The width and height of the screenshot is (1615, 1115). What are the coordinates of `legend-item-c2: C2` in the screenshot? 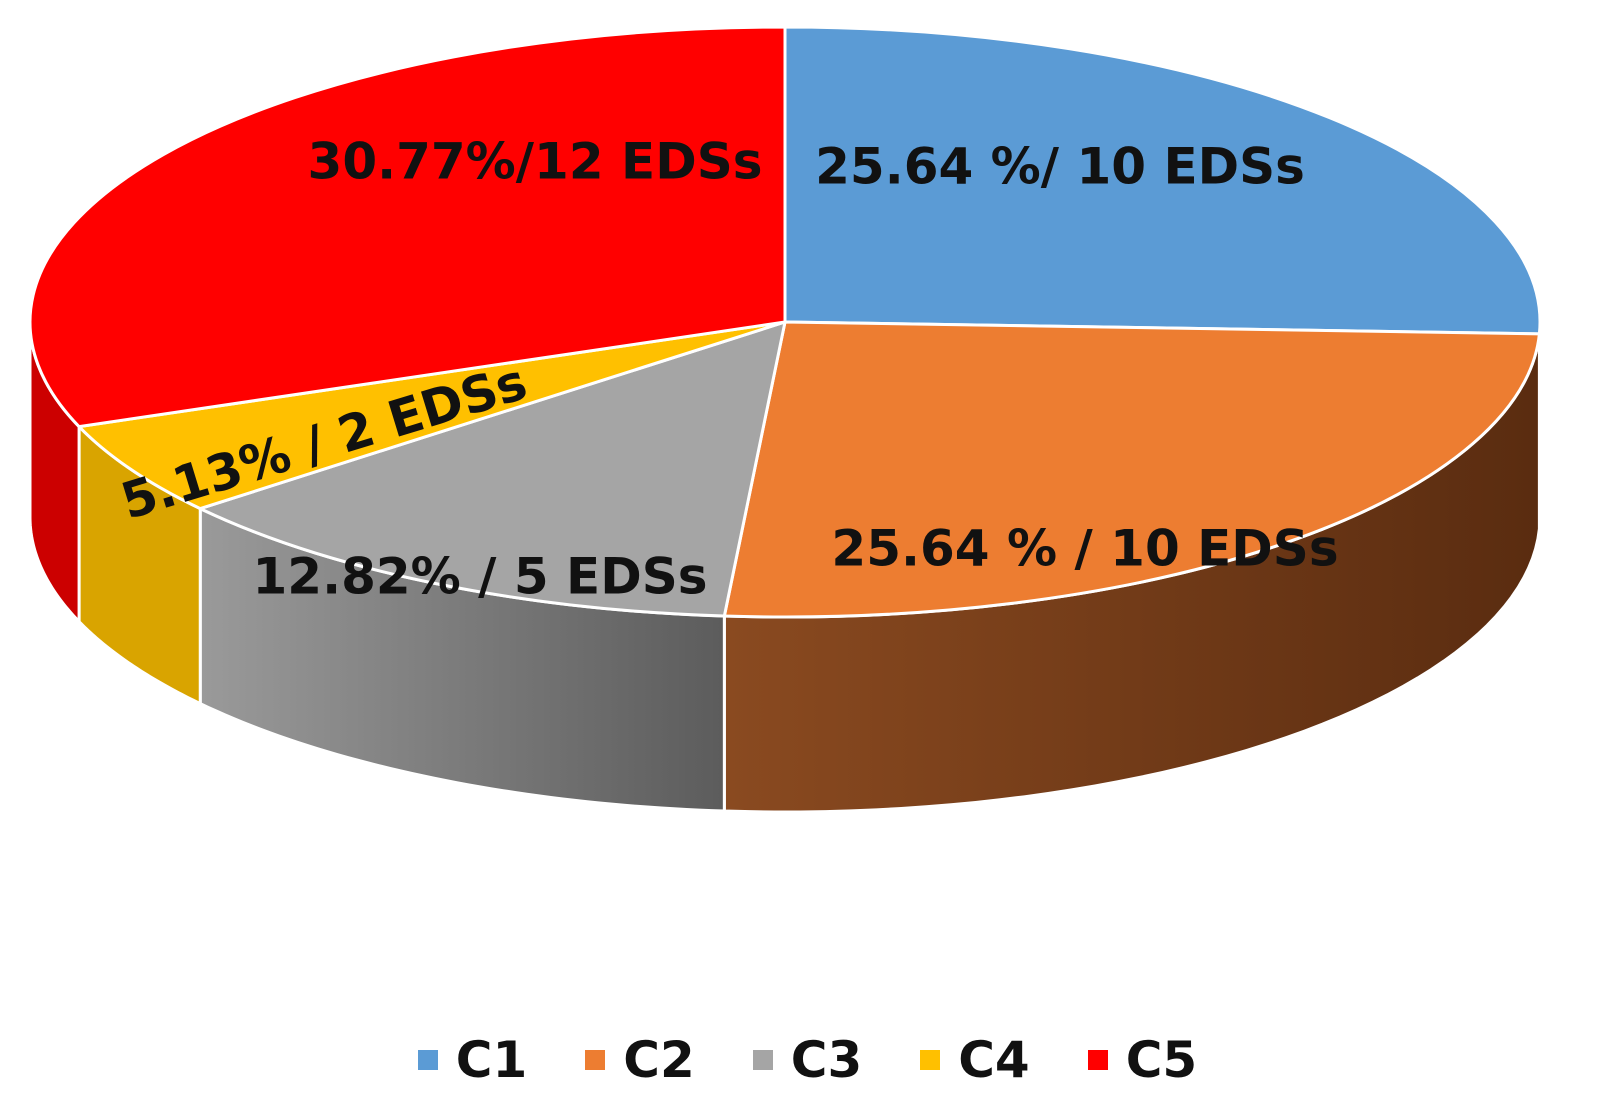 It's located at (640, 1060).